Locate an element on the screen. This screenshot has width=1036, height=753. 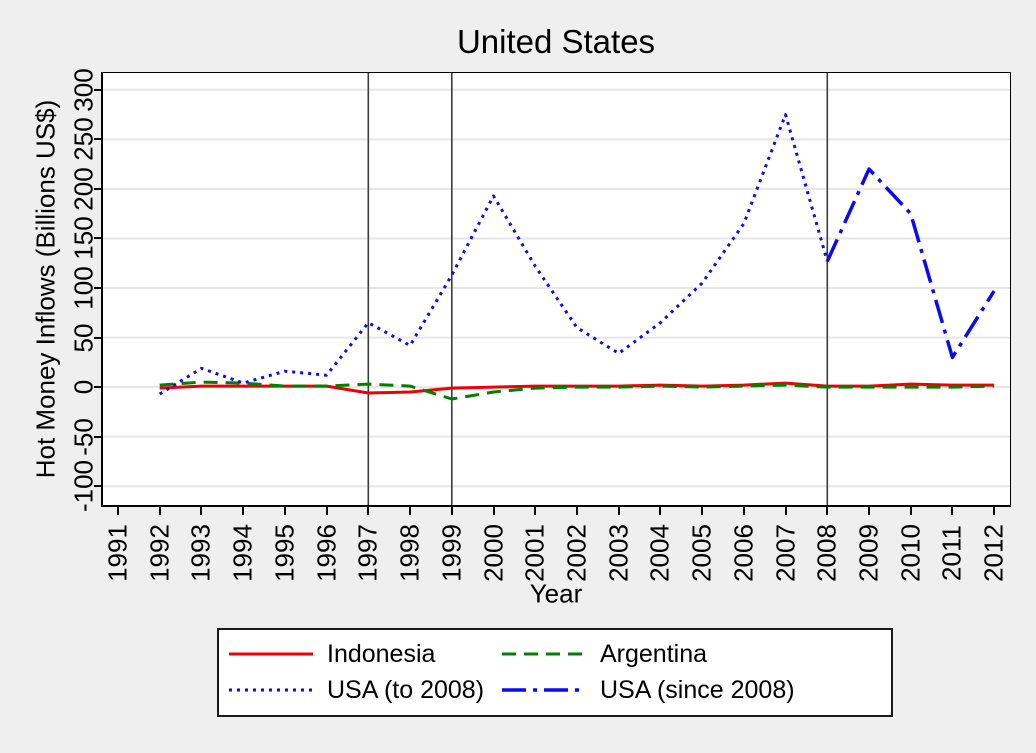
x-tick-label-2007: 2007 is located at coordinates (785, 553).